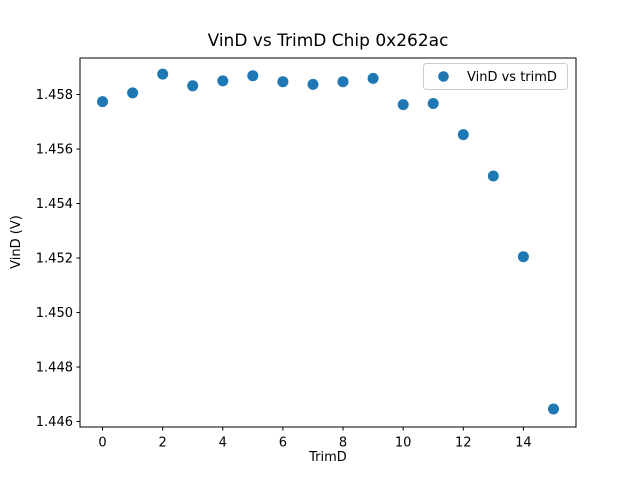 Image resolution: width=640 pixels, height=480 pixels. Describe the element at coordinates (443, 76) in the screenshot. I see `legend-marker-icon` at that location.